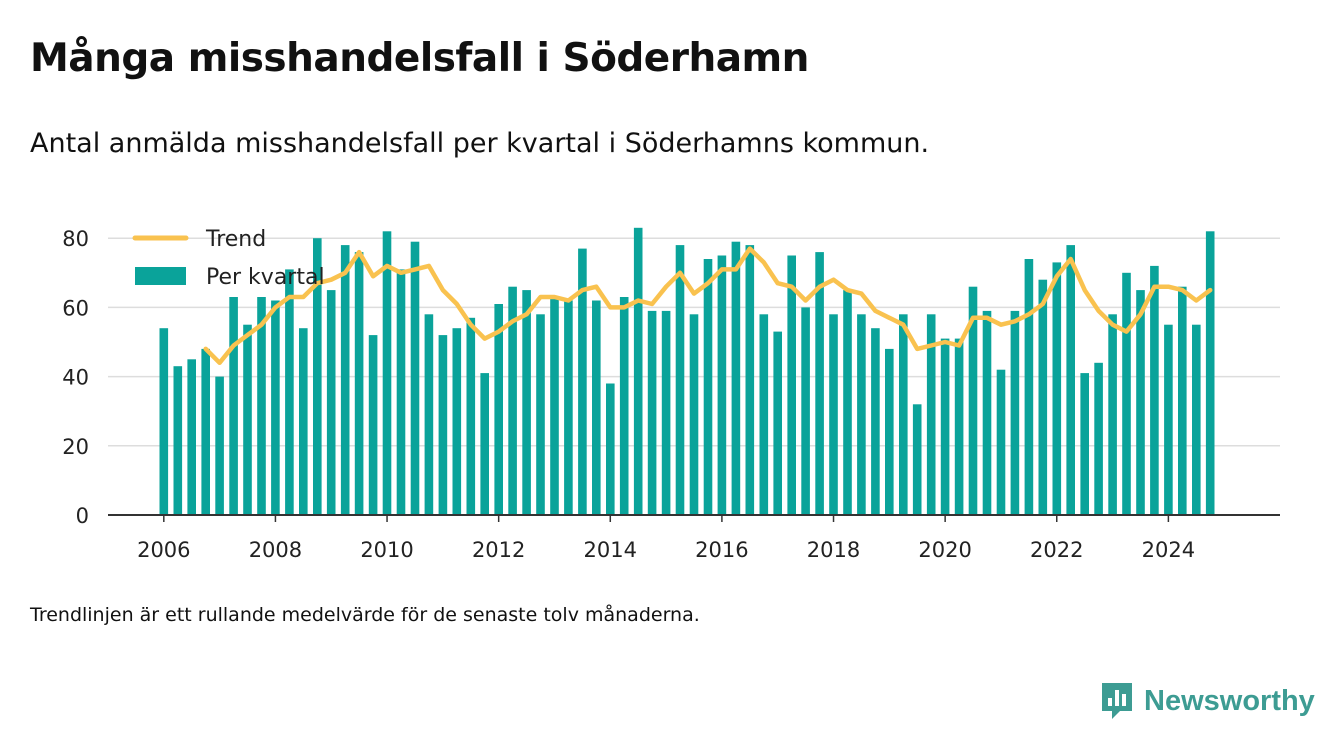  I want to click on x-tick-label: 2006, so click(163, 550).